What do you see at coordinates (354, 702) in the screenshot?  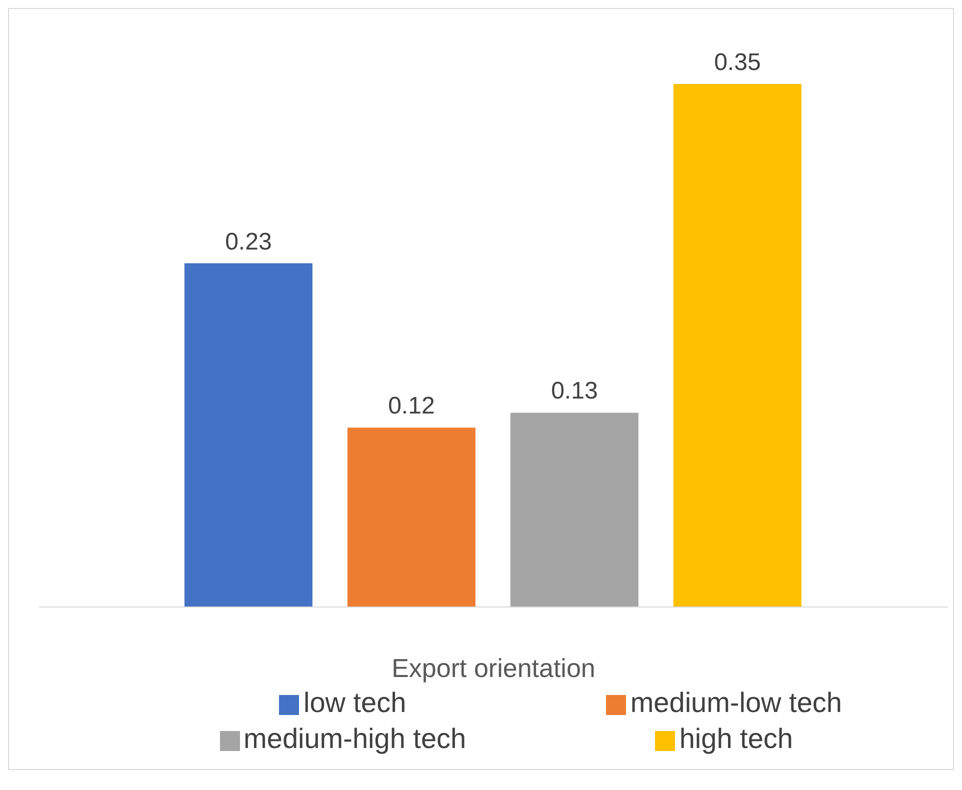 I see `legend-label: low tech` at bounding box center [354, 702].